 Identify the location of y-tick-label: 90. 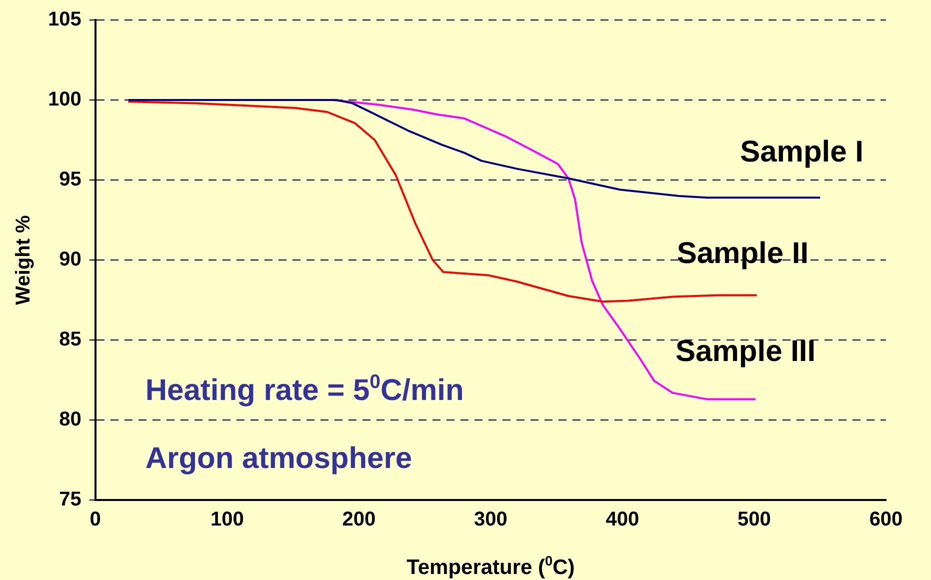
(70, 259).